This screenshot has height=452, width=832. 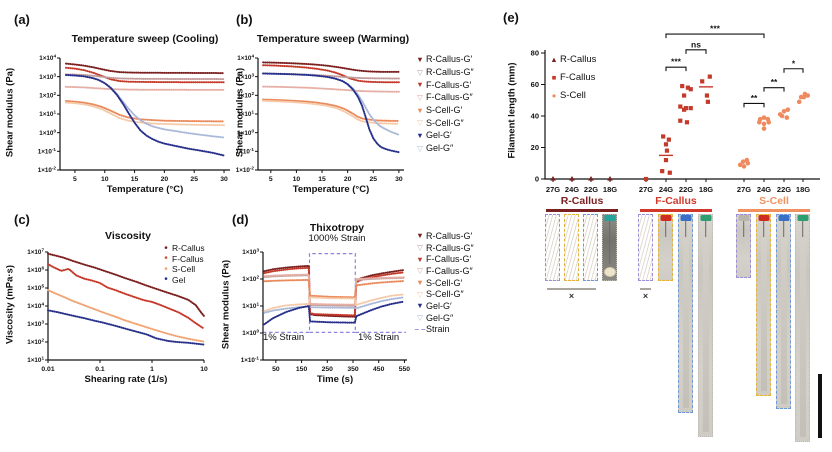 I want to click on filament-group-label: S-Cell, so click(x=774, y=201).